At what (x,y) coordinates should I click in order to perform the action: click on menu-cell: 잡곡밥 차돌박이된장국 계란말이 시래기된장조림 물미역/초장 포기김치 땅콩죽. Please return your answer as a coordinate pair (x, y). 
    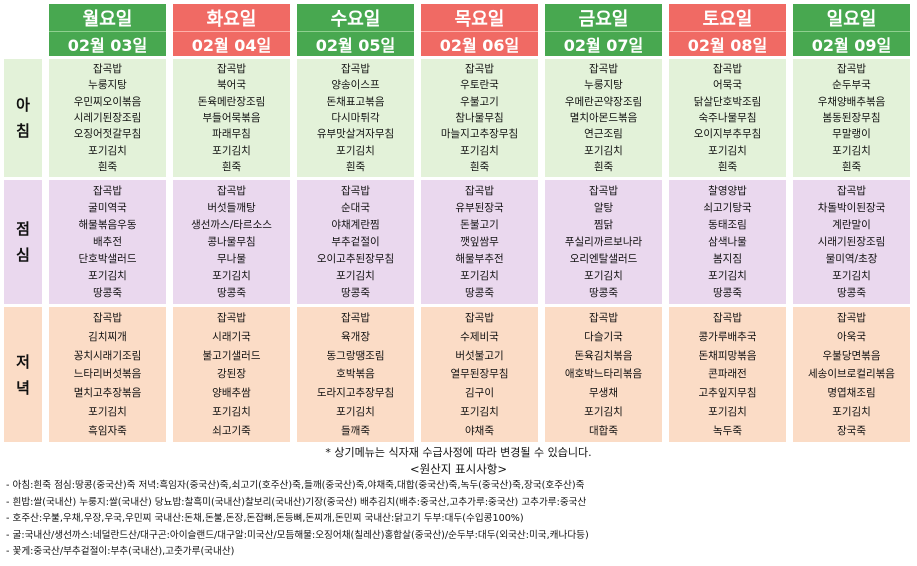
    Looking at the image, I should click on (851, 242).